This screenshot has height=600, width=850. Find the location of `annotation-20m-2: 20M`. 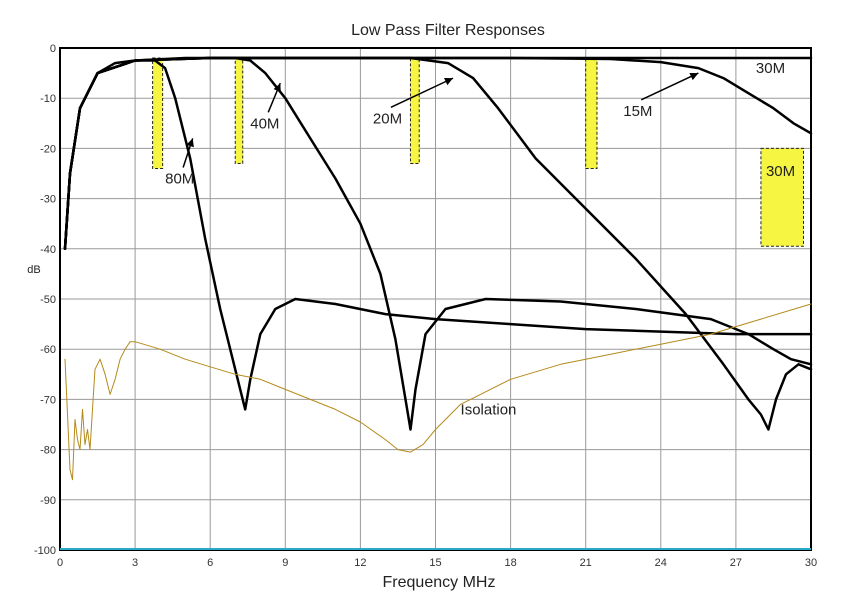

annotation-20m-2: 20M is located at coordinates (387, 118).